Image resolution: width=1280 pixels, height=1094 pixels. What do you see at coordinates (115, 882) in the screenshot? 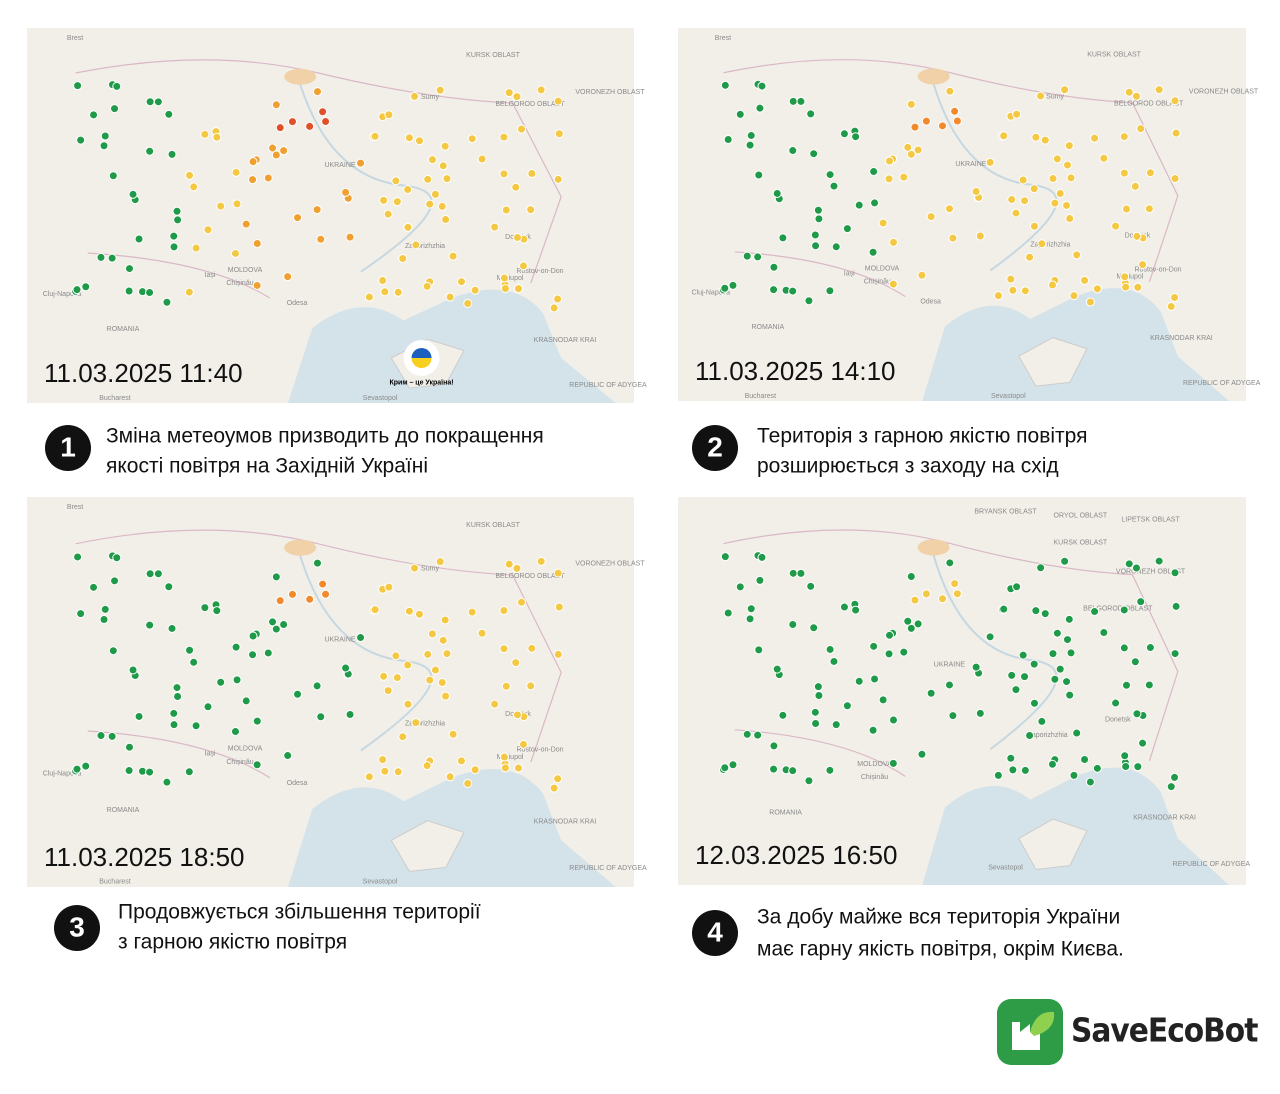
I see `map-label: Bucharest` at bounding box center [115, 882].